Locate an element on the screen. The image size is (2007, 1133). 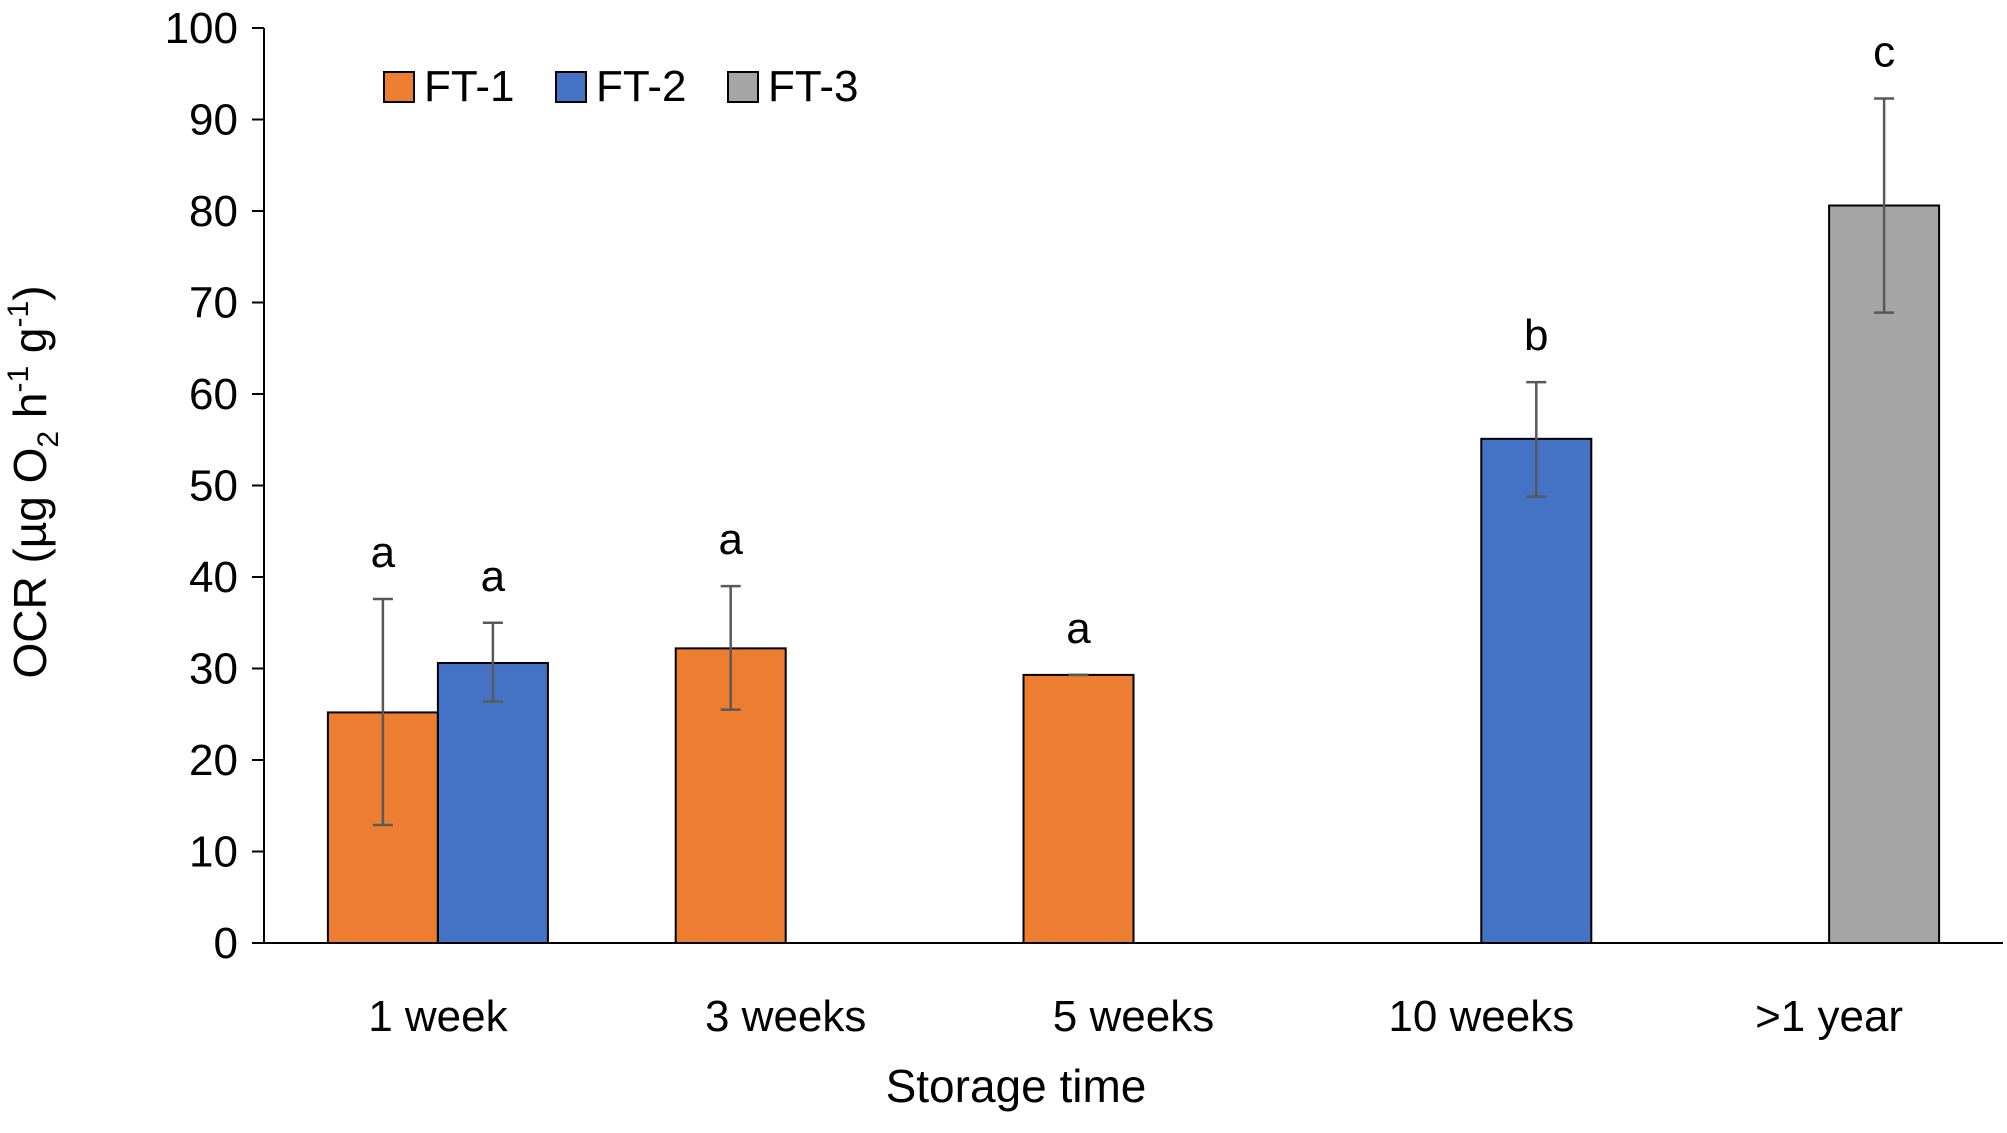
legend: FT-1 FT-2 FT-3 is located at coordinates (620, 86).